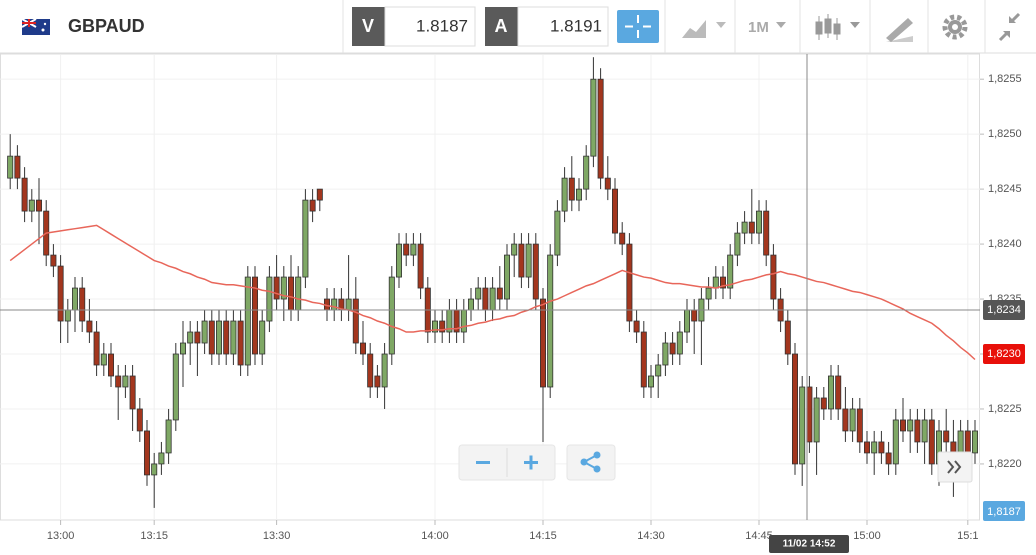 The width and height of the screenshot is (1036, 555). Describe the element at coordinates (1005, 409) in the screenshot. I see `y-tick-label: 1,8225` at that location.